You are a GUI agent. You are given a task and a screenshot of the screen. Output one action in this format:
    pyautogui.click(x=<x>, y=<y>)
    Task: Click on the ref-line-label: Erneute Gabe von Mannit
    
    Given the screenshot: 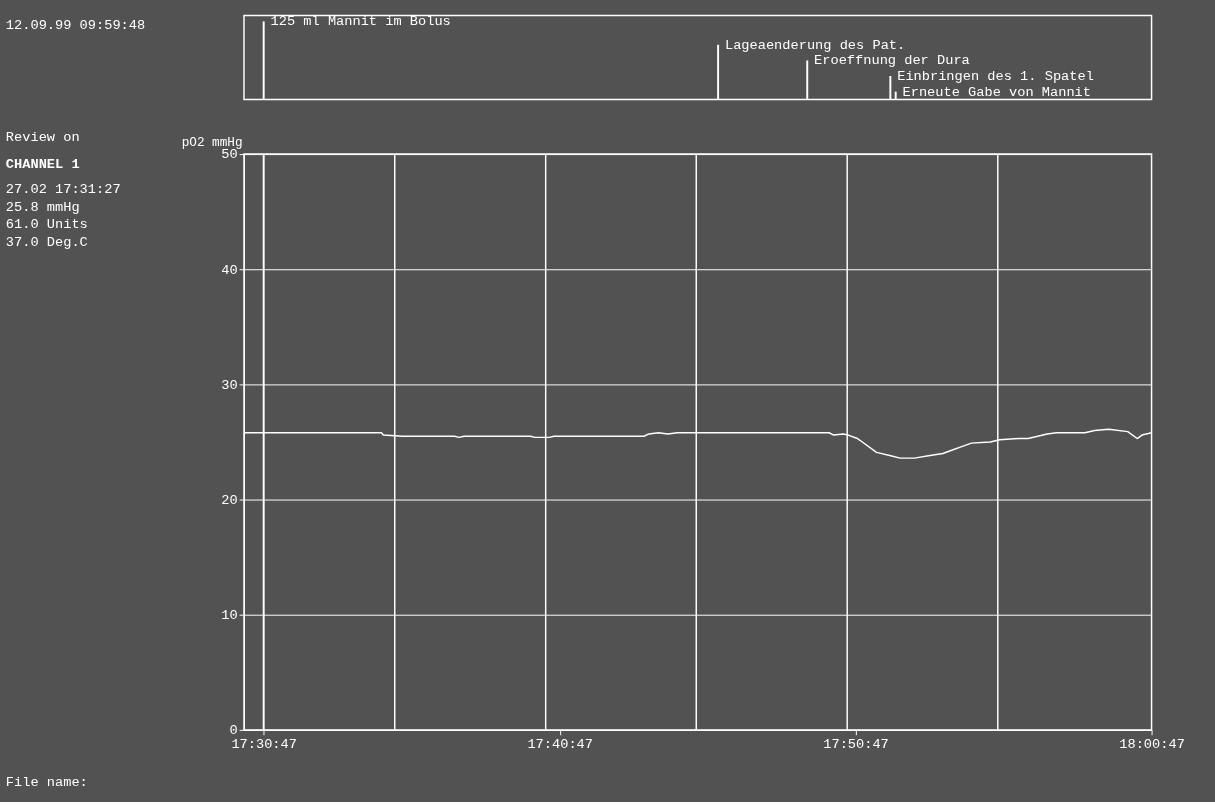 What is the action you would take?
    pyautogui.click(x=997, y=92)
    